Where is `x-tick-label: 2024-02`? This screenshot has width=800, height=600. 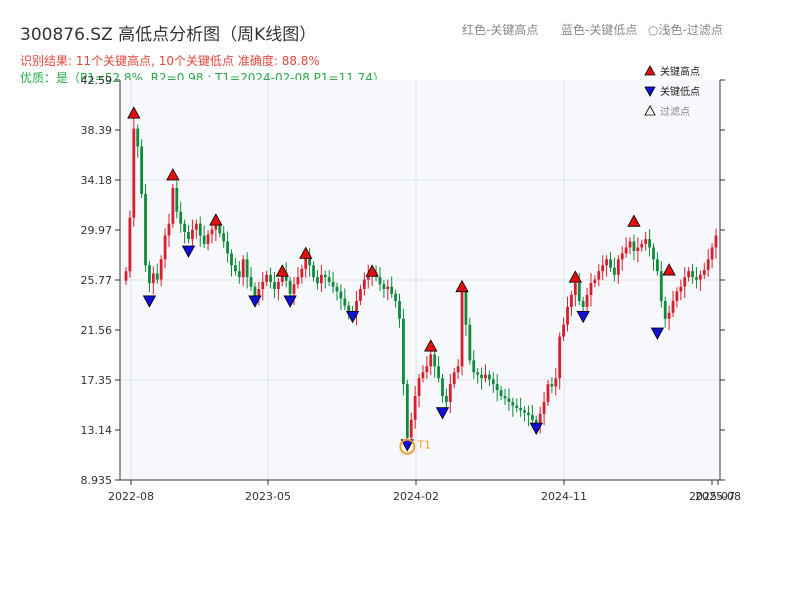
x-tick-label: 2024-02 is located at coordinates (416, 496).